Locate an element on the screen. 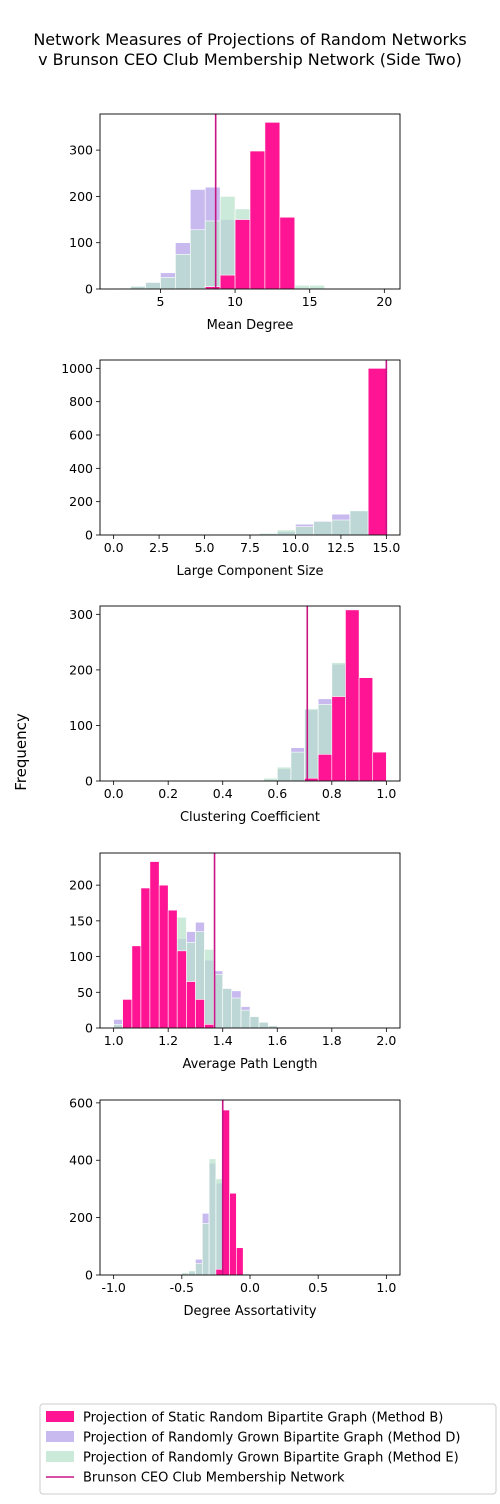  x-tick-label: -0.5 is located at coordinates (182, 1287).